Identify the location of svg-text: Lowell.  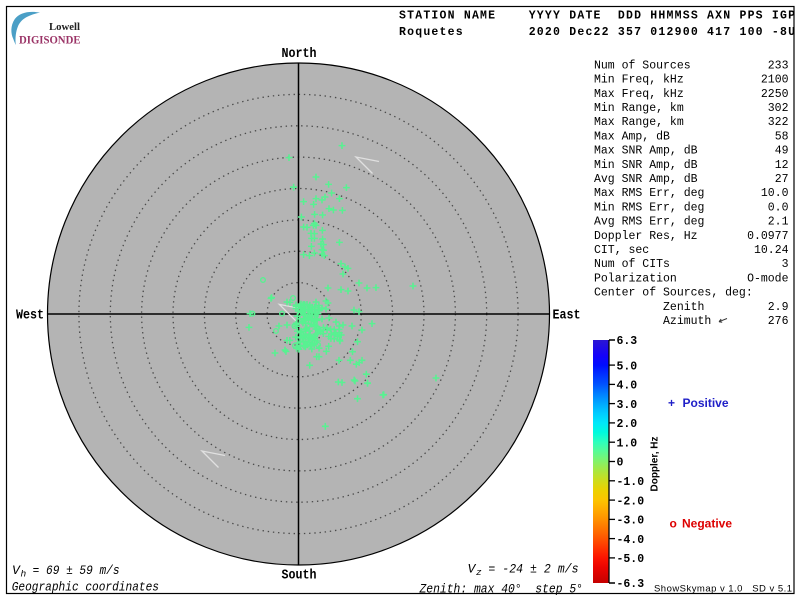
(64, 27).